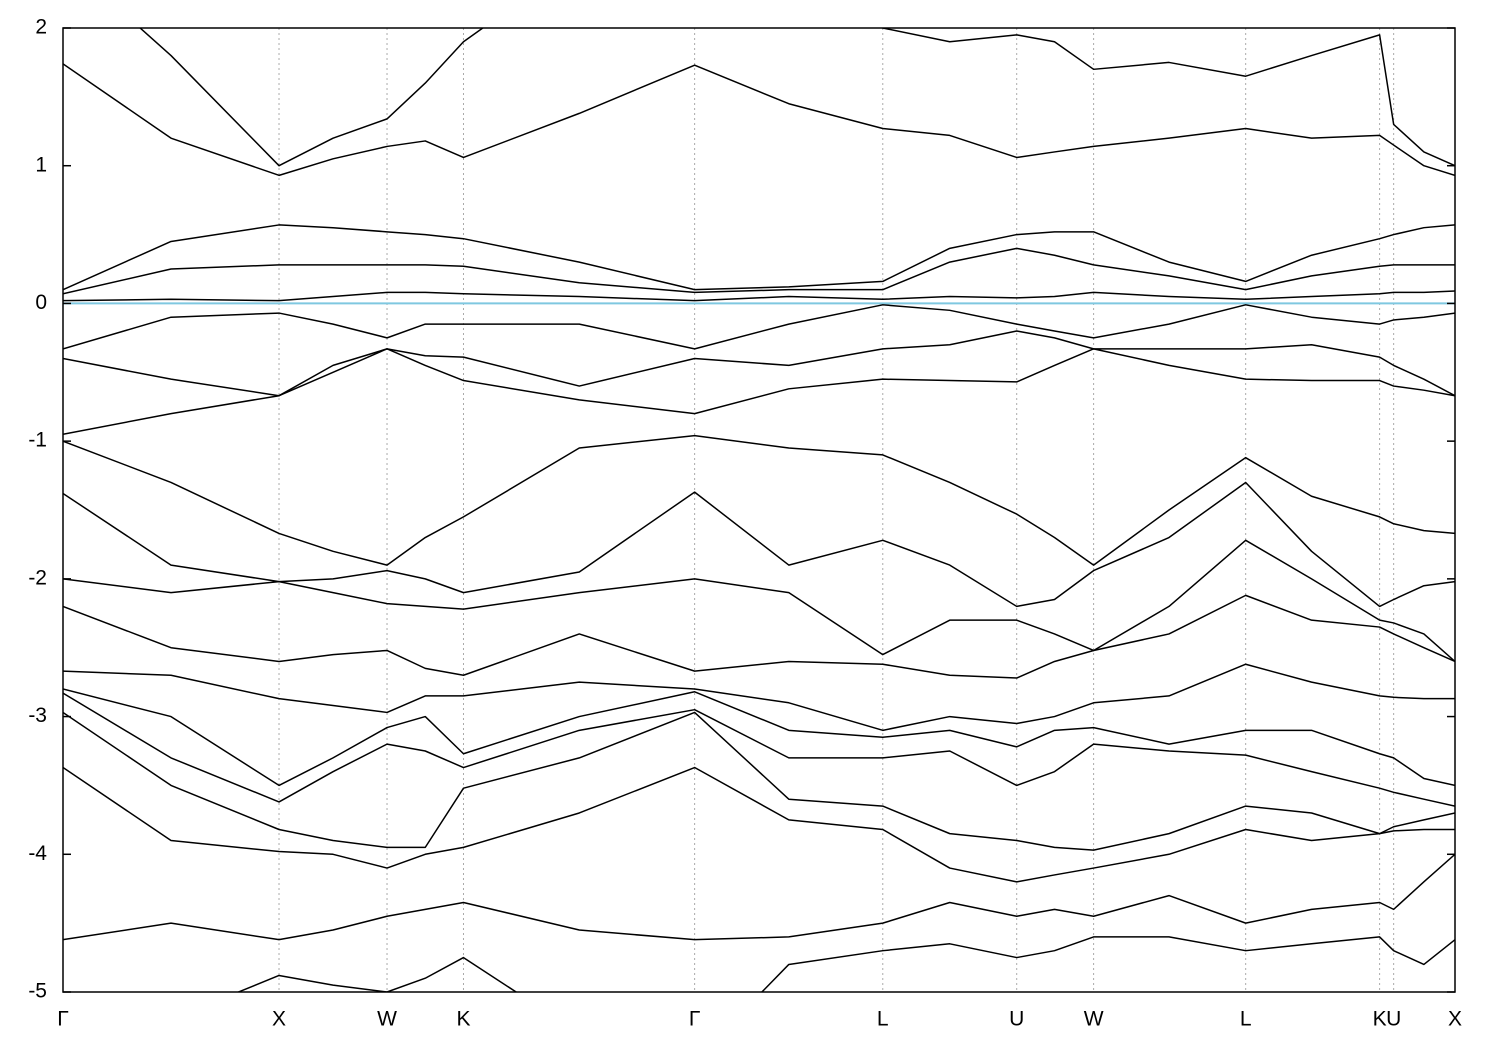  What do you see at coordinates (41, 302) in the screenshot?
I see `y-tick-label: 0` at bounding box center [41, 302].